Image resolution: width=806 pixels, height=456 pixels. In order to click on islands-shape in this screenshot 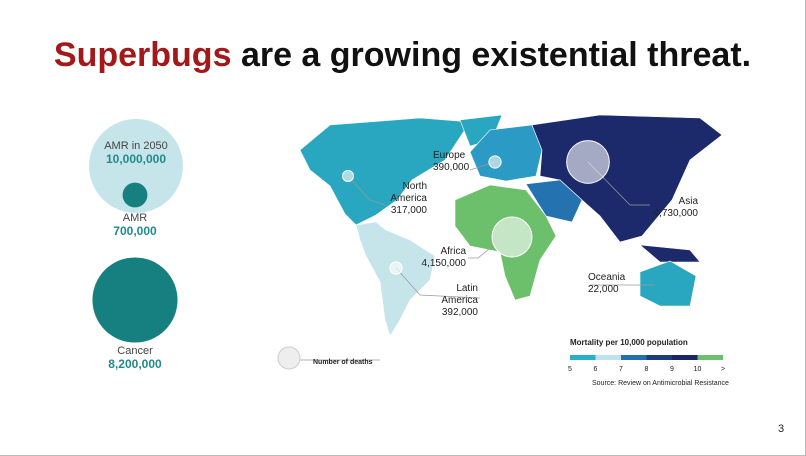, I will do `click(670, 253)`.